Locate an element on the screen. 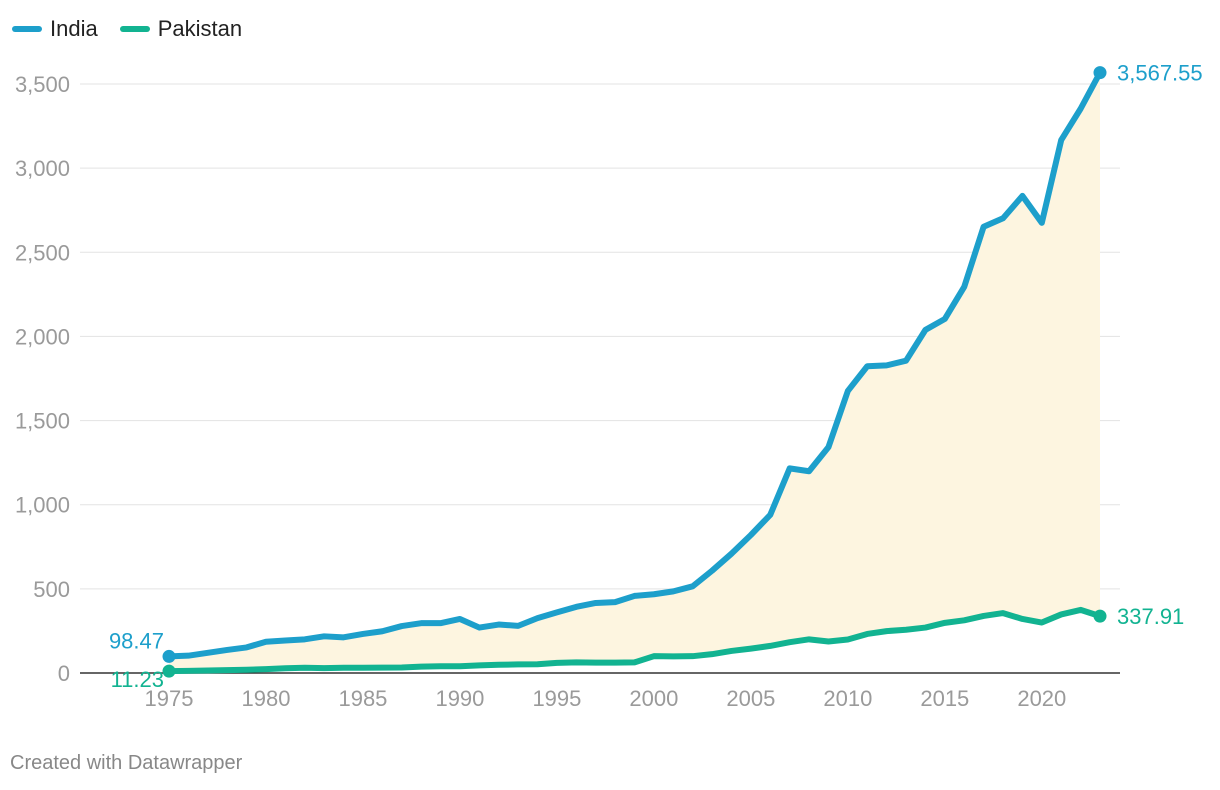 The image size is (1220, 790). x-tick-label: 1995 is located at coordinates (556, 698).